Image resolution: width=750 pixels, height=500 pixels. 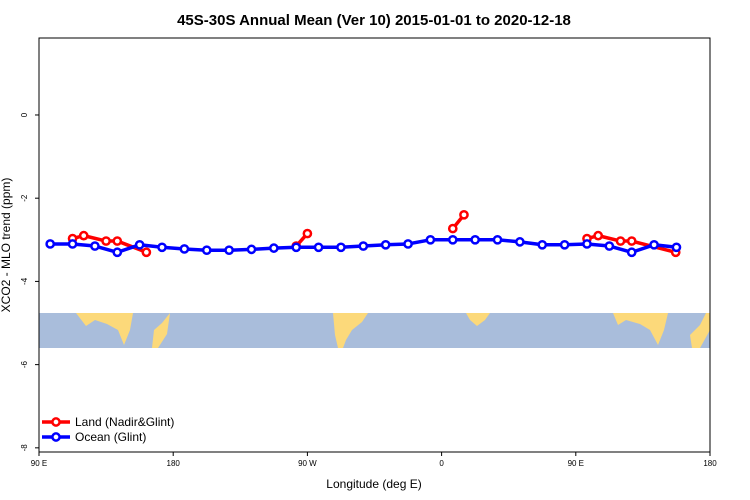 I want to click on ocean-background, so click(x=374, y=330).